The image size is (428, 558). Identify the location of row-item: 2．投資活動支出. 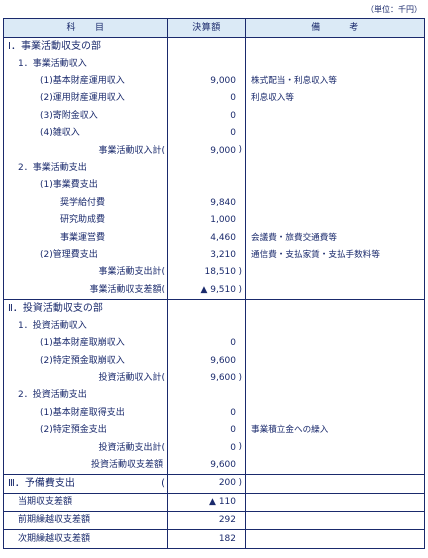
(85, 396).